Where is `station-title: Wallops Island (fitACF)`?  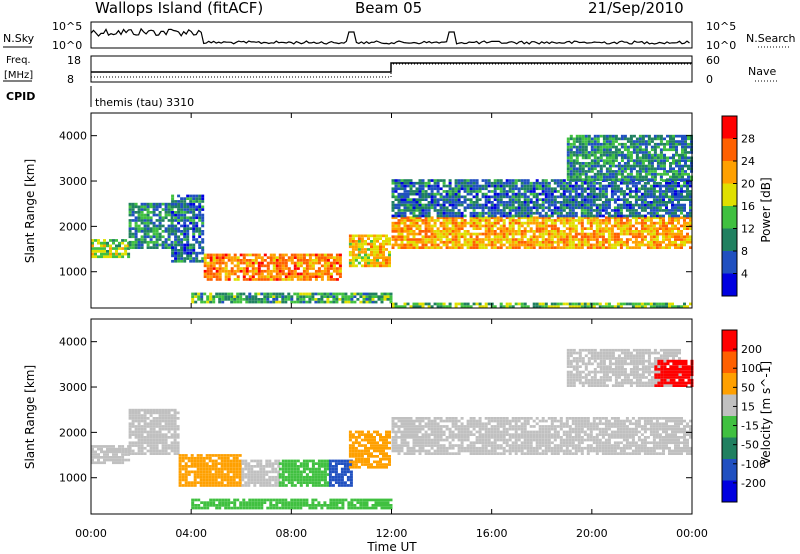
station-title: Wallops Island (fitACF) is located at coordinates (179, 8).